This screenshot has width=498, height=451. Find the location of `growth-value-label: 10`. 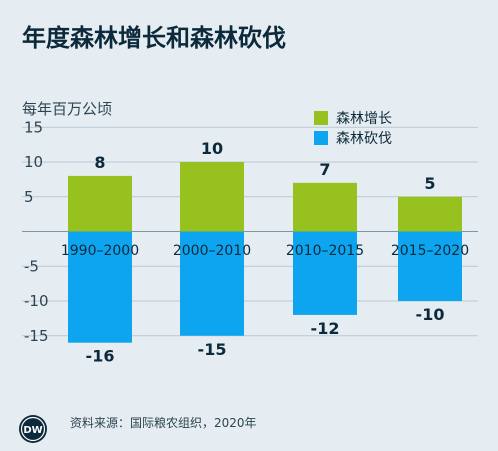

growth-value-label: 10 is located at coordinates (212, 148).